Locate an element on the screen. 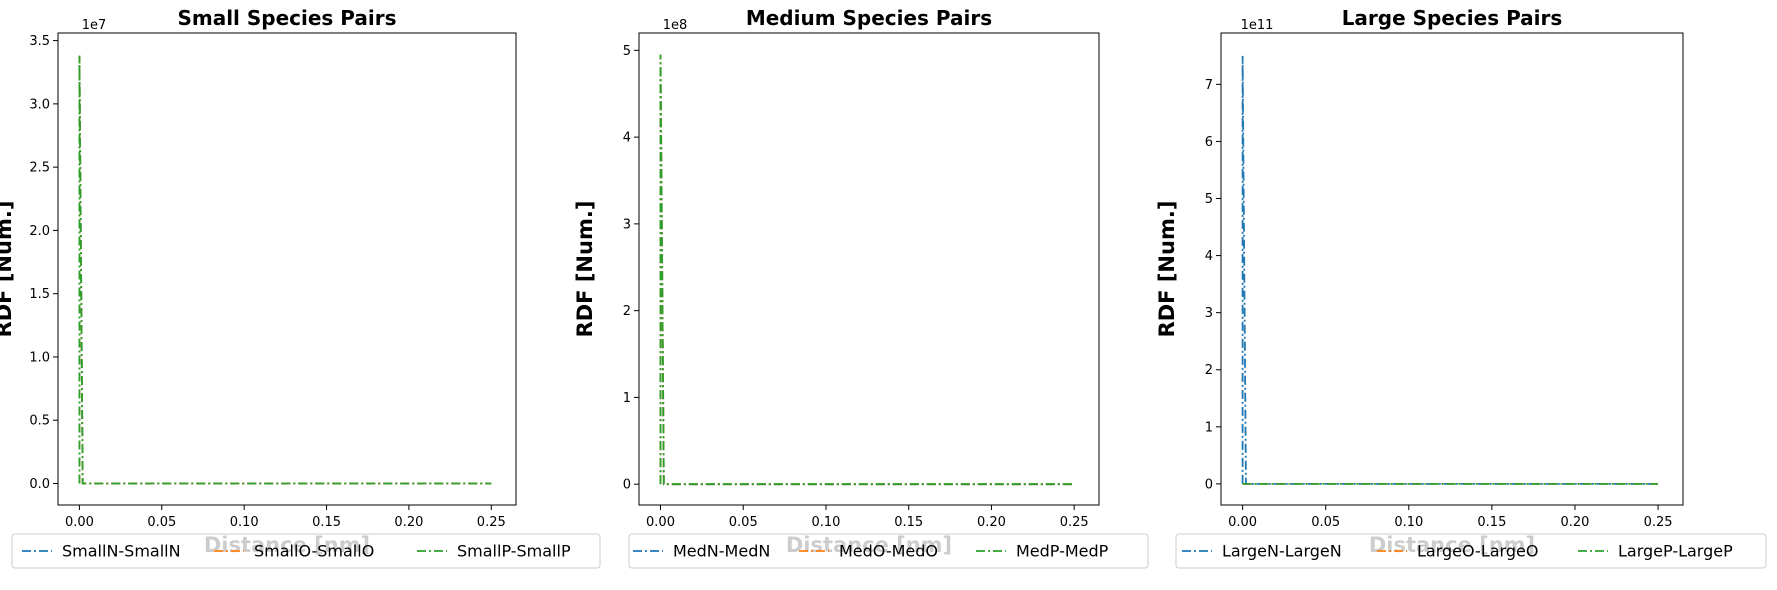  legend-entry-label: SmallO-SmallO is located at coordinates (314, 551).